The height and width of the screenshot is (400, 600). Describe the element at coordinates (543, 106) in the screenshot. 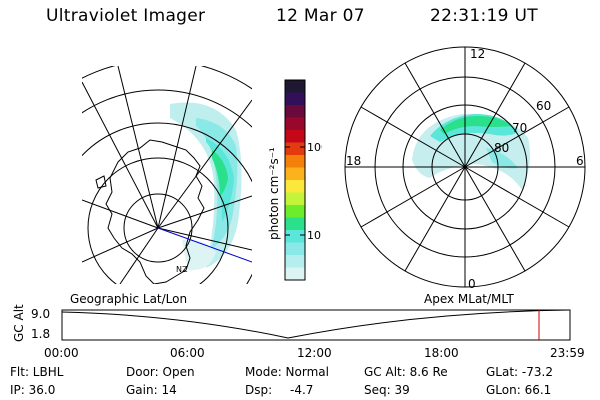

I see `lat-label-60: 60` at that location.